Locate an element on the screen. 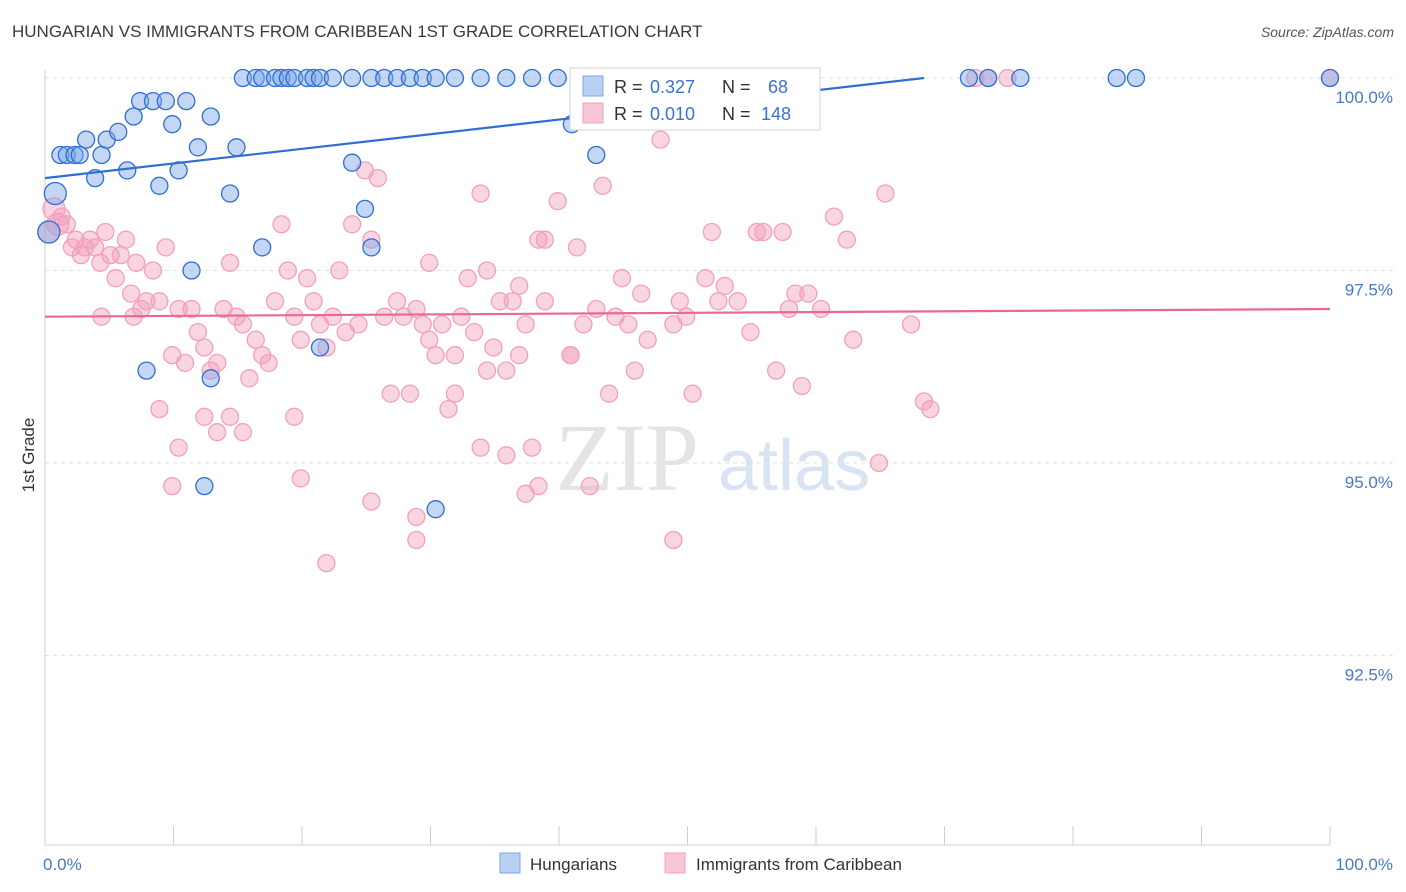 Image resolution: width=1406 pixels, height=892 pixels. watermark-atlas: atlas is located at coordinates (794, 466).